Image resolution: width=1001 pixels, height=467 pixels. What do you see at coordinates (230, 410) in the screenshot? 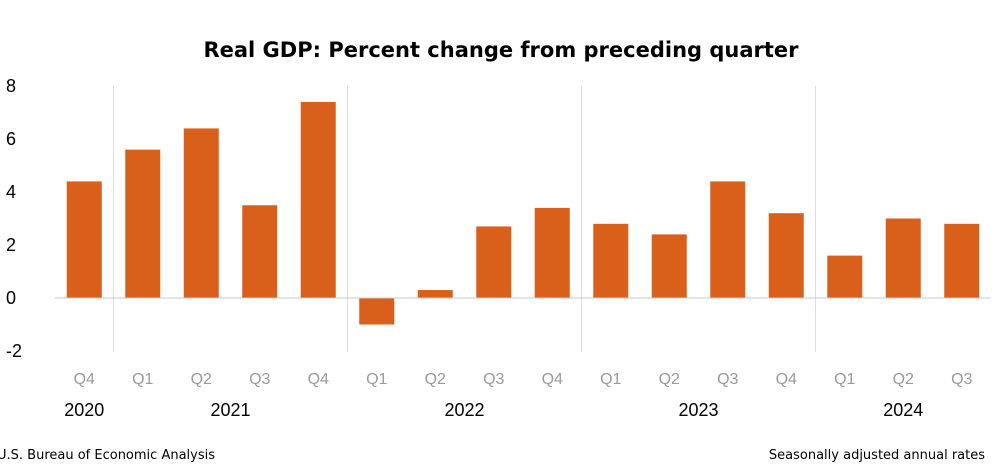
I see `year-label: 2021` at bounding box center [230, 410].